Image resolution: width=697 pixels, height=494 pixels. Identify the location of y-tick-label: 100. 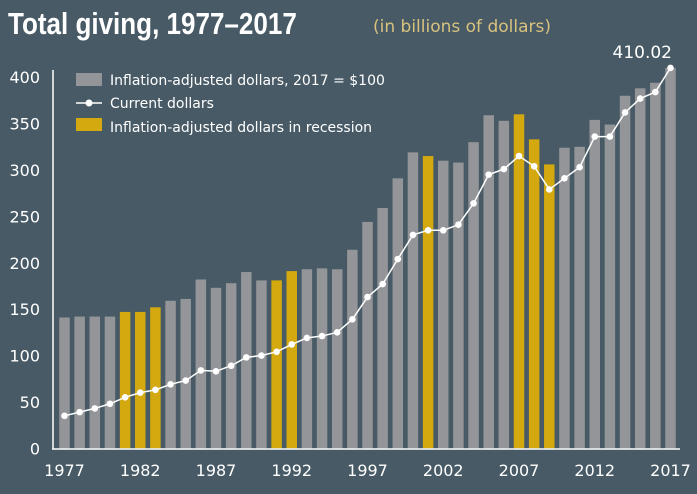
(24, 356).